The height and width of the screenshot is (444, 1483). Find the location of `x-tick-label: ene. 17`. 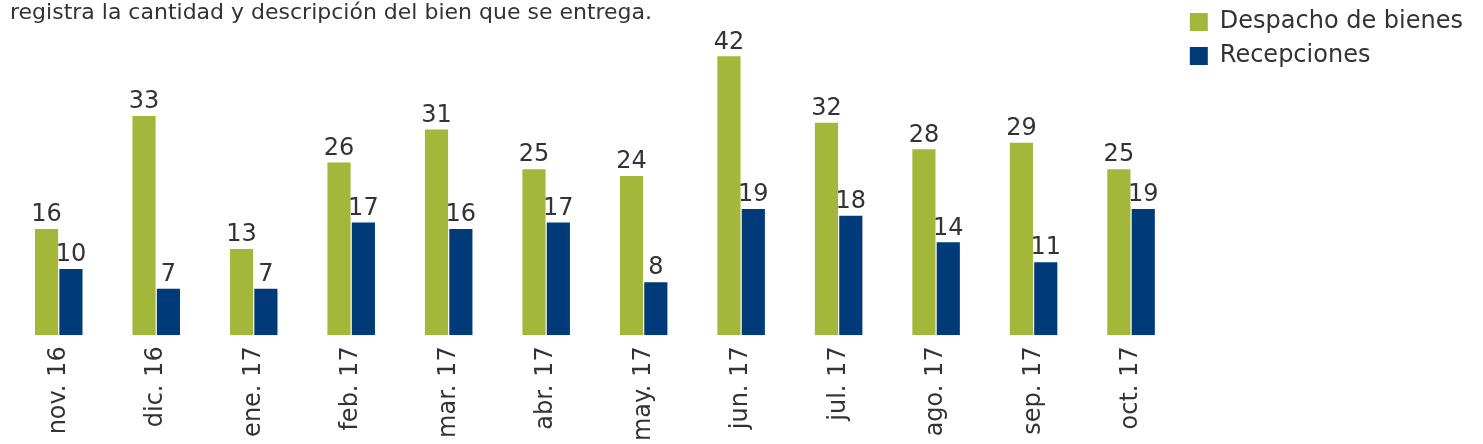

x-tick-label: ene. 17 is located at coordinates (251, 391).